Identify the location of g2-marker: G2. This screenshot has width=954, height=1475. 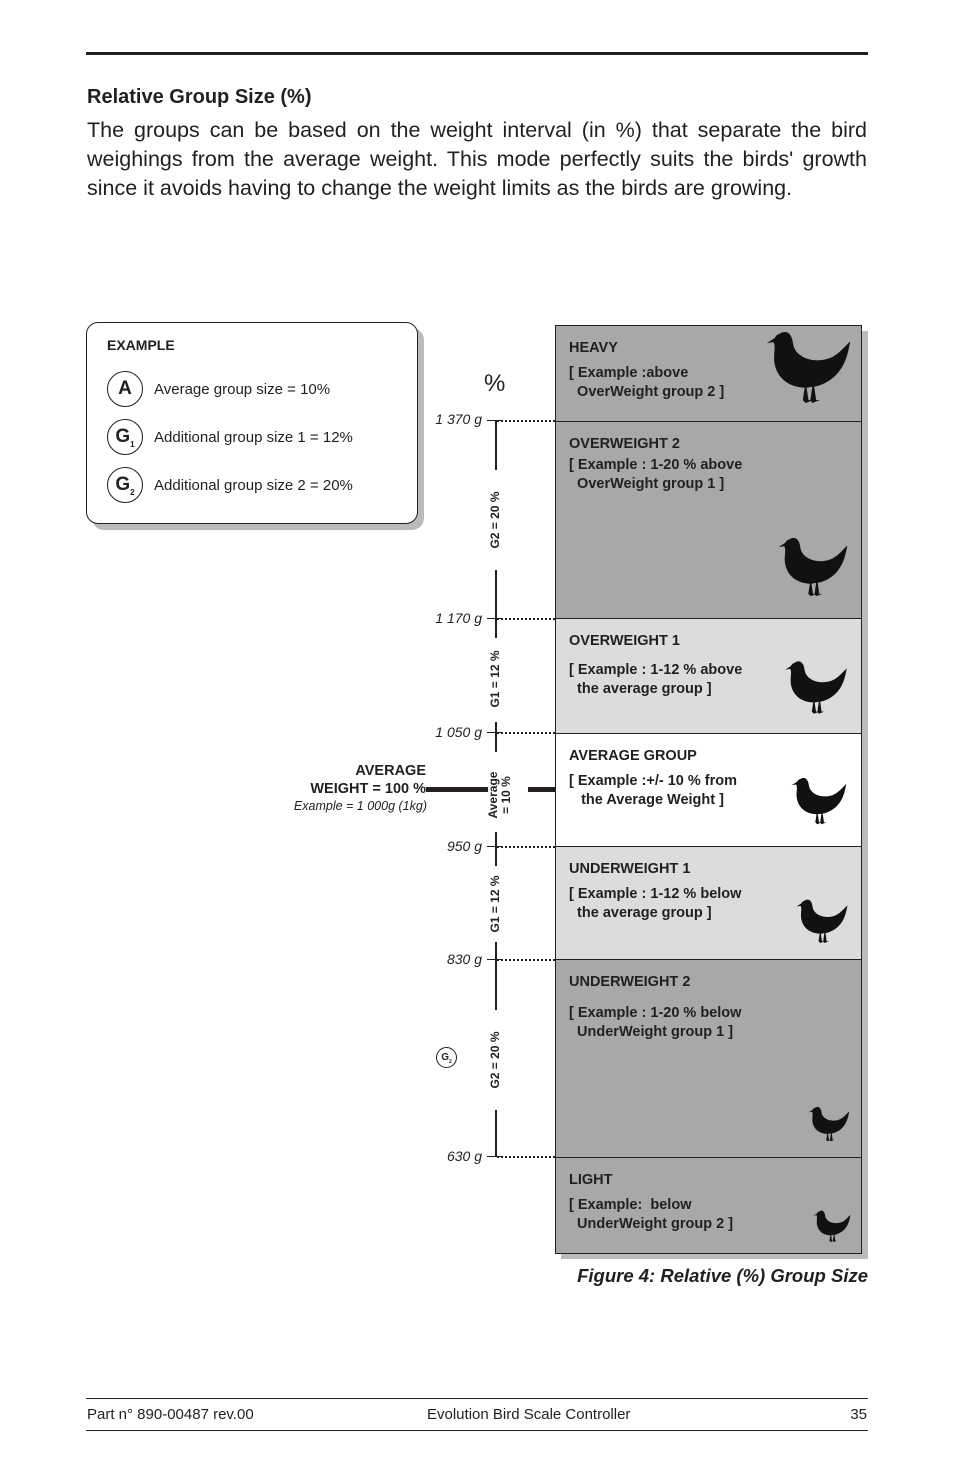
(446, 1057).